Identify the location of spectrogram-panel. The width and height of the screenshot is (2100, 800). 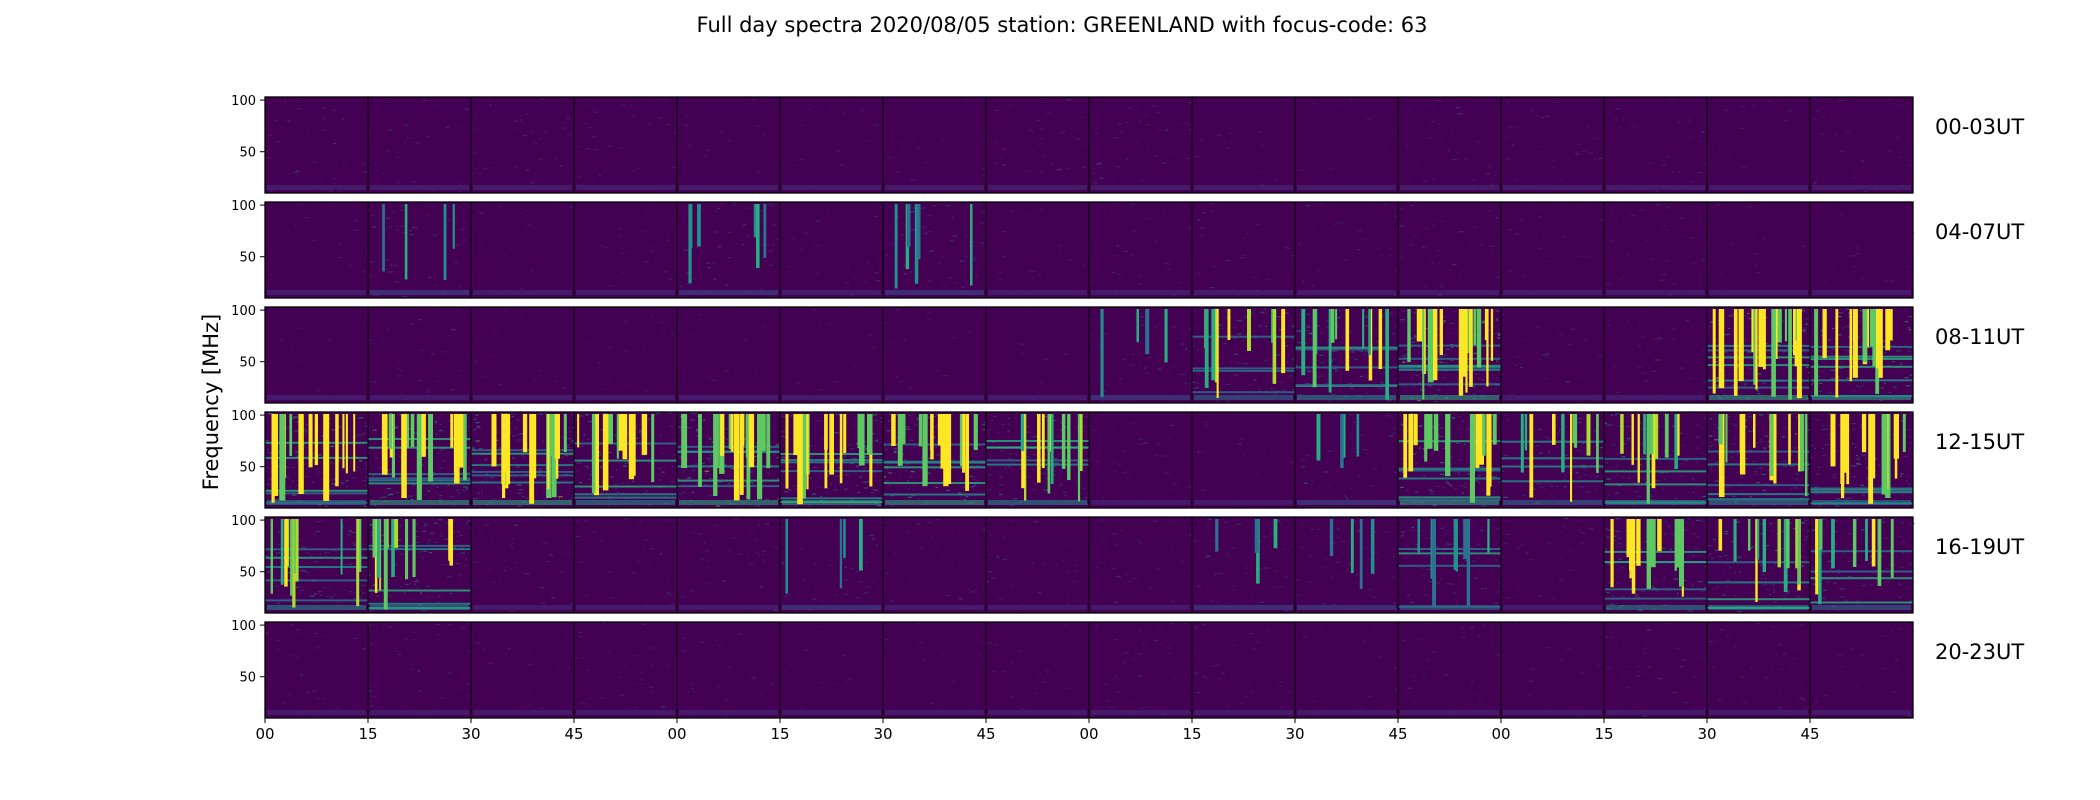
(522, 250).